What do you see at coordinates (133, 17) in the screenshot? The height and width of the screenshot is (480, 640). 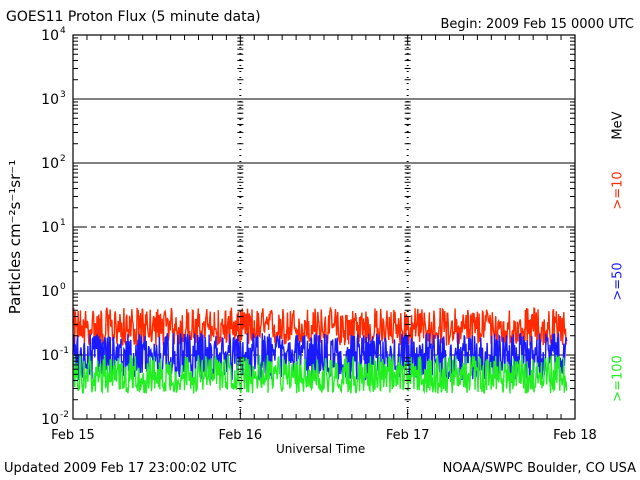 I see `chart-title: GOES11 Proton Flux (5 minute data)` at bounding box center [133, 17].